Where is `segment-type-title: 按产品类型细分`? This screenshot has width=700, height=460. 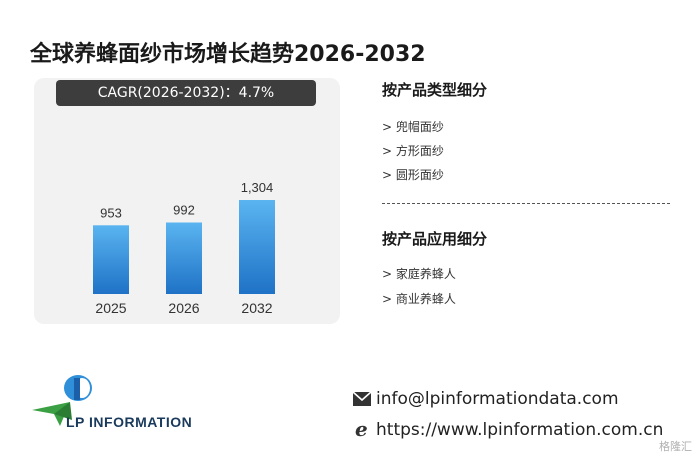 segment-type-title: 按产品类型细分 is located at coordinates (435, 90).